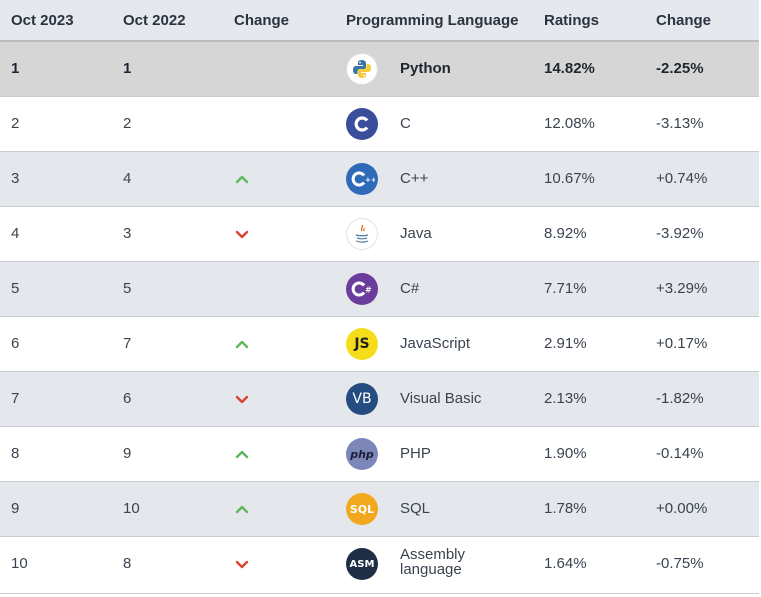 This screenshot has width=761, height=597. What do you see at coordinates (565, 233) in the screenshot?
I see `rating-value: 8.92%` at bounding box center [565, 233].